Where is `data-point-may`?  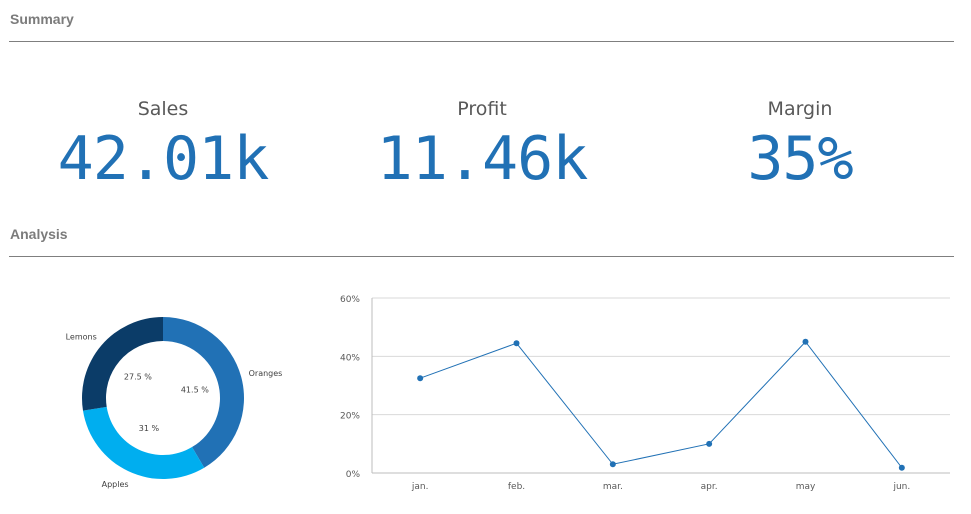
data-point-may is located at coordinates (805, 341).